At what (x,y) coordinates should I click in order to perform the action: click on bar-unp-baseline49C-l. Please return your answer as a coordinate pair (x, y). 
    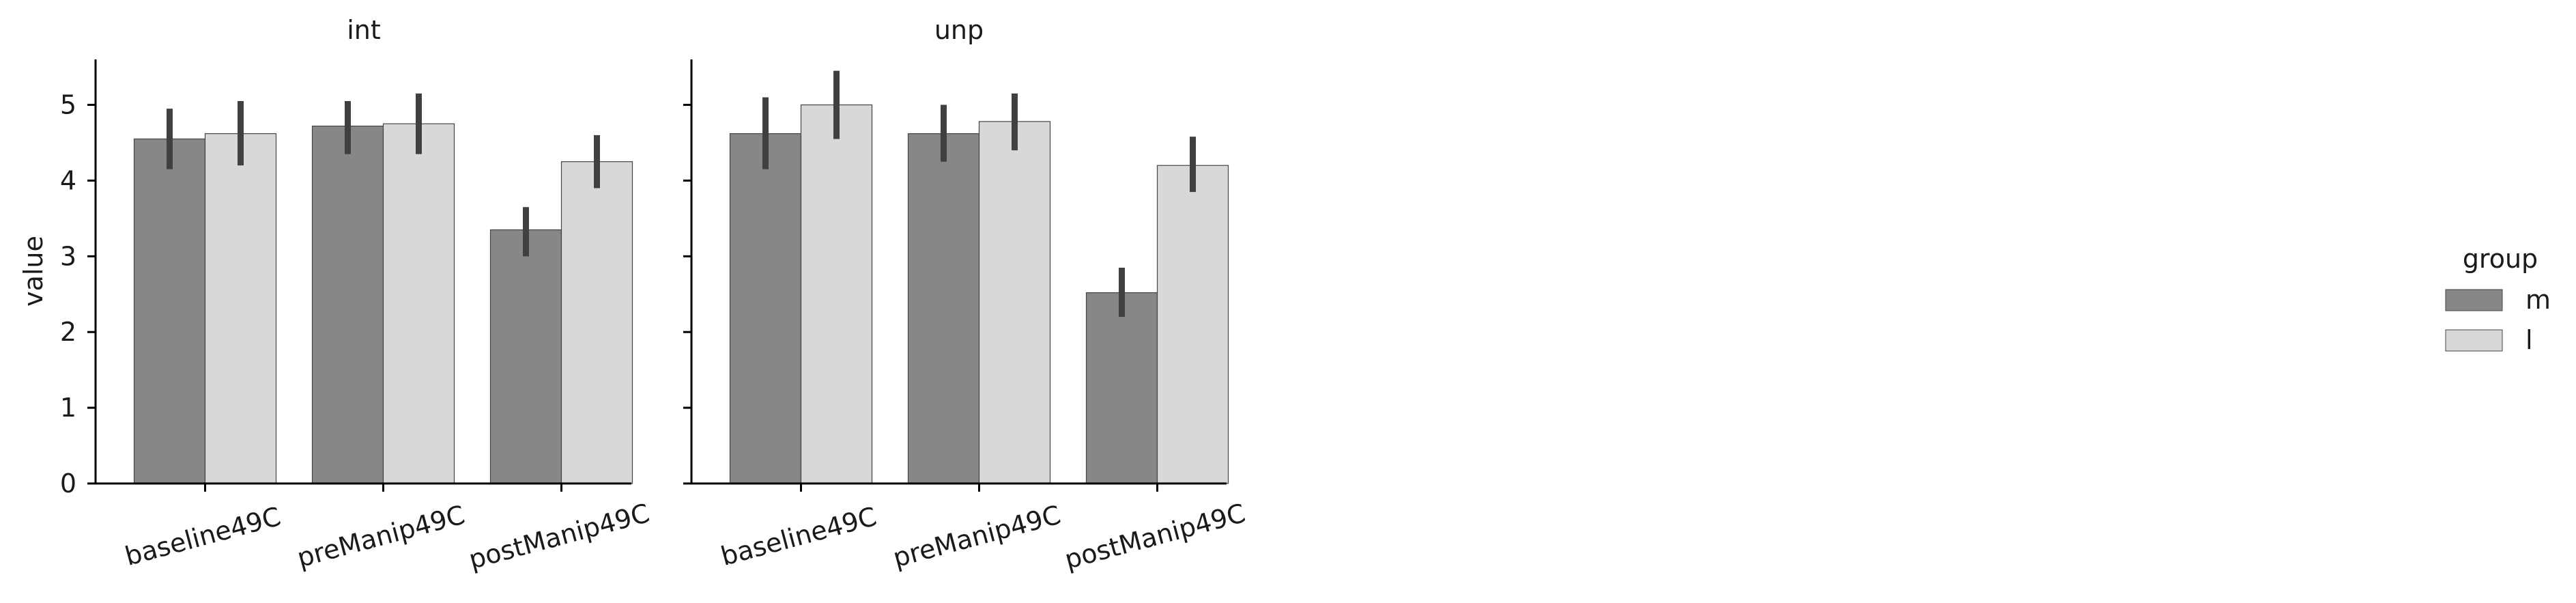
    Looking at the image, I should click on (836, 294).